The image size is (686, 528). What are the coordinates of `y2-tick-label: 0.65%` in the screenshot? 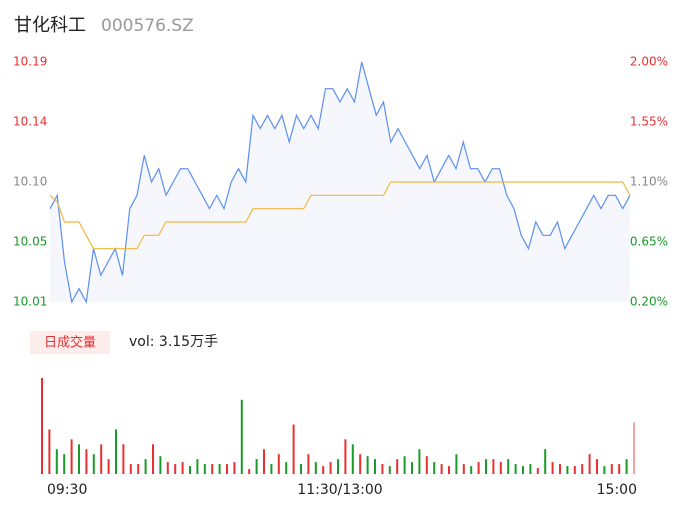 It's located at (649, 242).